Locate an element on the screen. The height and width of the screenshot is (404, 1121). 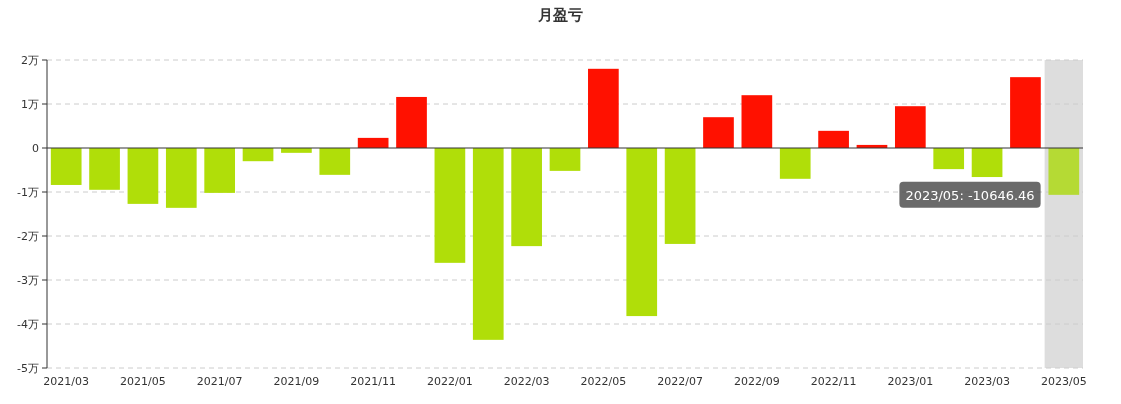
x-tick-label: 2021/05 is located at coordinates (143, 381).